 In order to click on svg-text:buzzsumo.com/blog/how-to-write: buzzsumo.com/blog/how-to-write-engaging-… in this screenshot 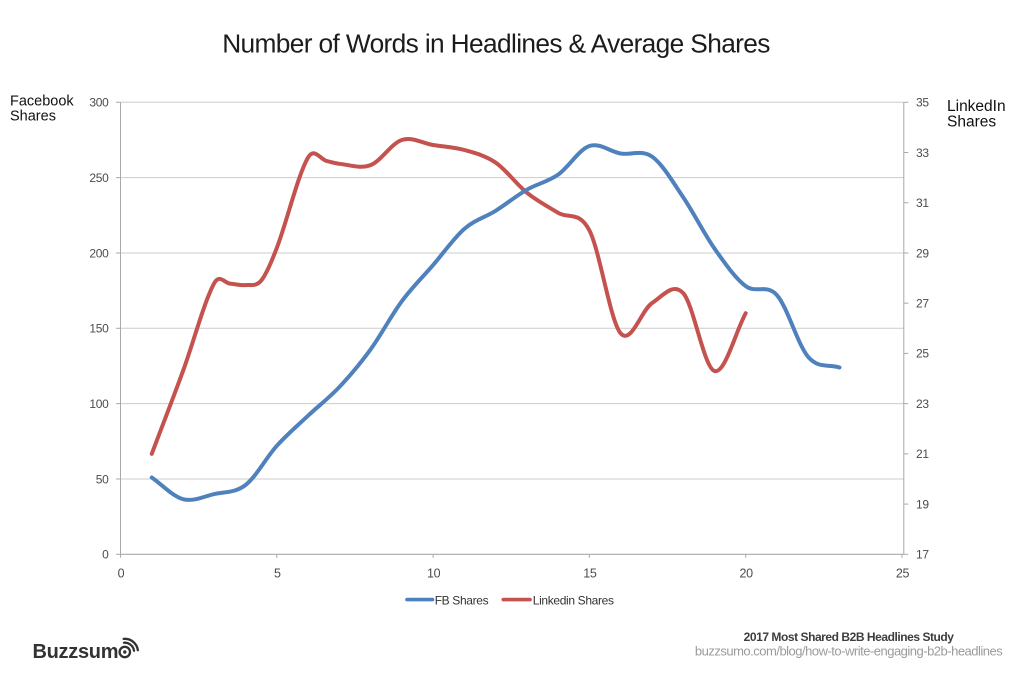, I will do `click(849, 651)`.